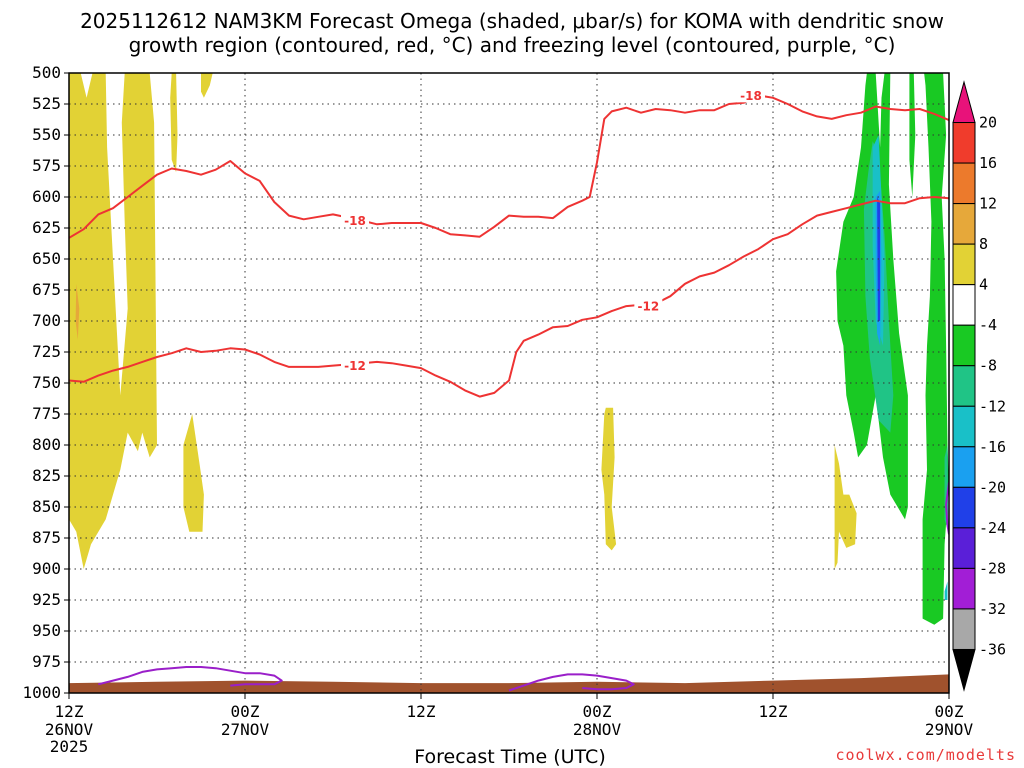 The image size is (1024, 768). Describe the element at coordinates (46, 630) in the screenshot. I see `y-tick-label: 950` at that location.